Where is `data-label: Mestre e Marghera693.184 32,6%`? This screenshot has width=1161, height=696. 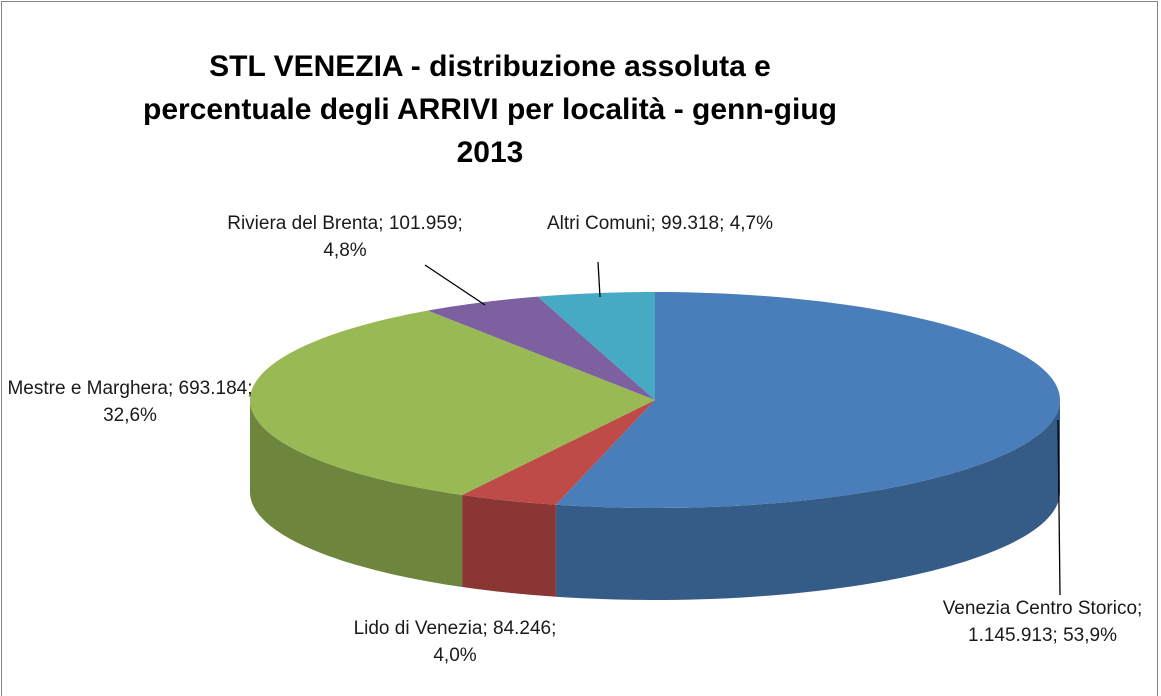
data-label: Mestre e Marghera693.184 32,6% is located at coordinates (130, 402).